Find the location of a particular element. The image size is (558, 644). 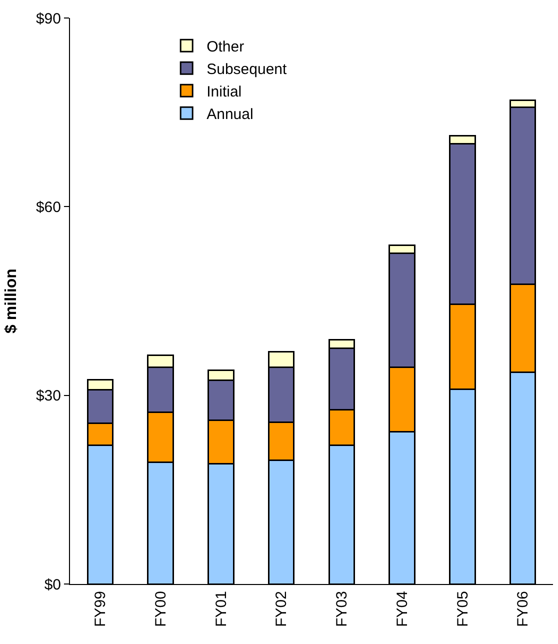

x-tick-label: FY06 is located at coordinates (523, 609).